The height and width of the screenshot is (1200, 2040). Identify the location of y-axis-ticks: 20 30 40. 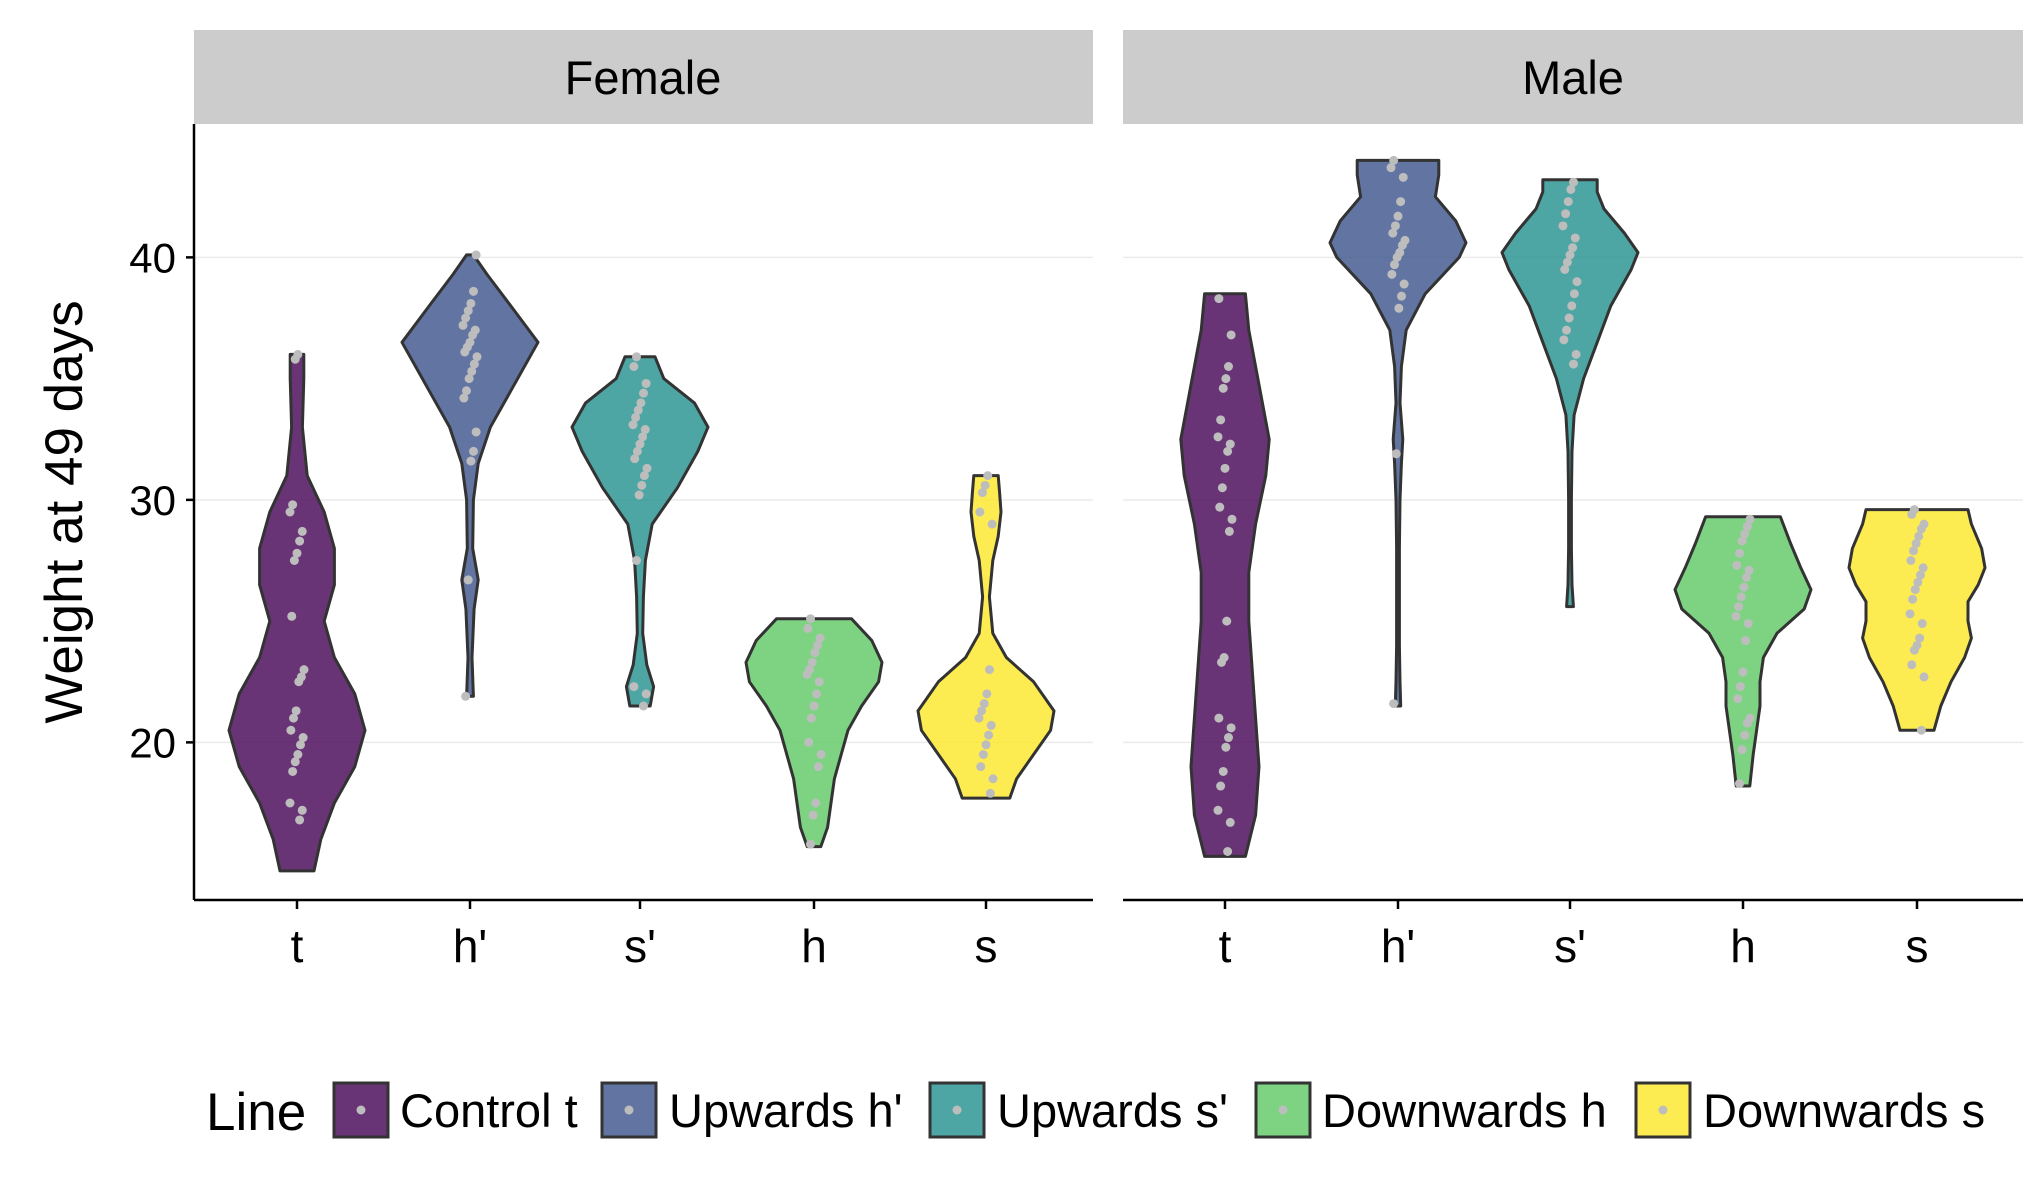
(161, 500).